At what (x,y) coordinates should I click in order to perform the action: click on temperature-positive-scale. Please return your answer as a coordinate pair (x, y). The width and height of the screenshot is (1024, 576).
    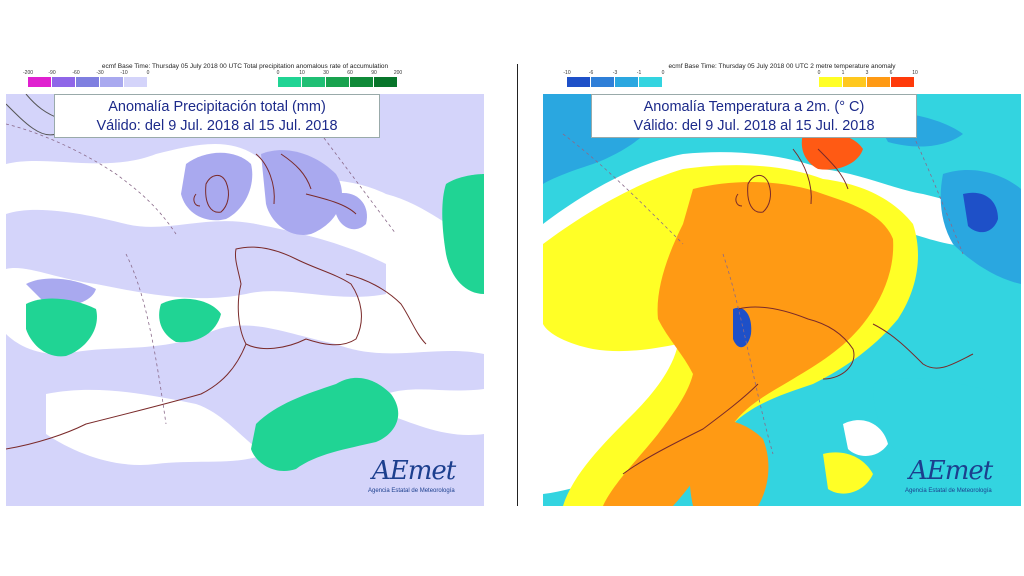
    Looking at the image, I should click on (867, 82).